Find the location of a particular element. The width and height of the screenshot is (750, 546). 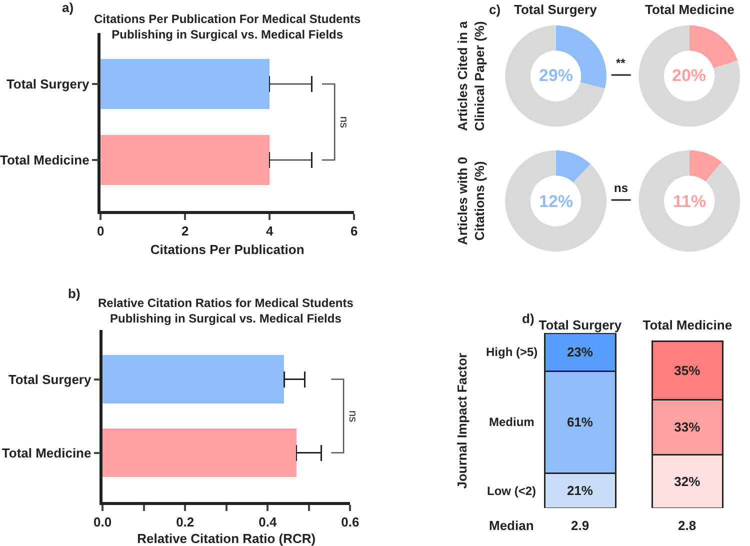

text: Articles Cited in a Clinical Paper (%) is located at coordinates (471, 76).